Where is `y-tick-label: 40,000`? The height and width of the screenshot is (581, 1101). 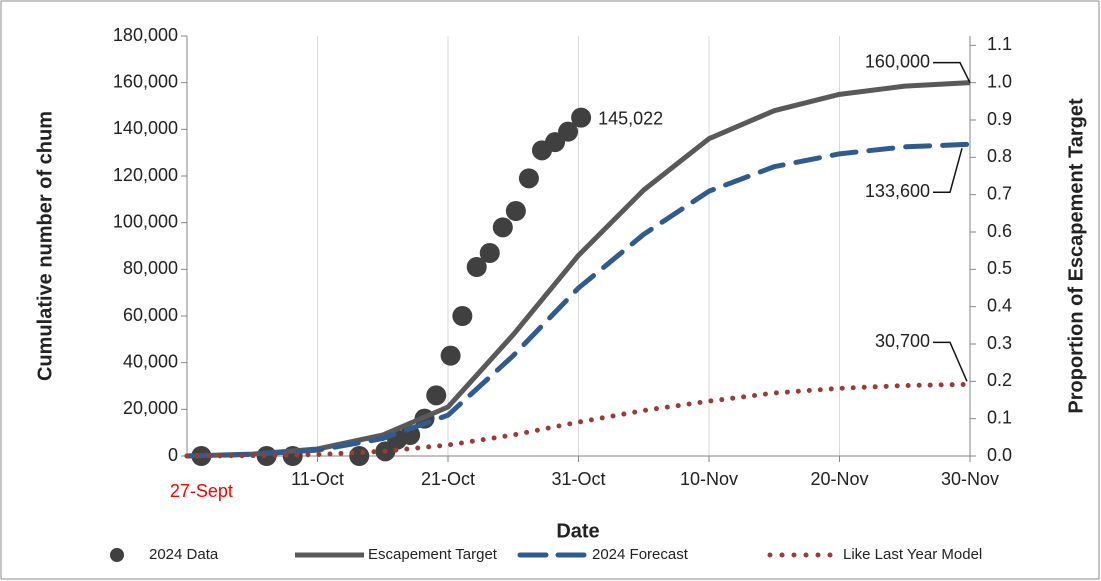 y-tick-label: 40,000 is located at coordinates (150, 361).